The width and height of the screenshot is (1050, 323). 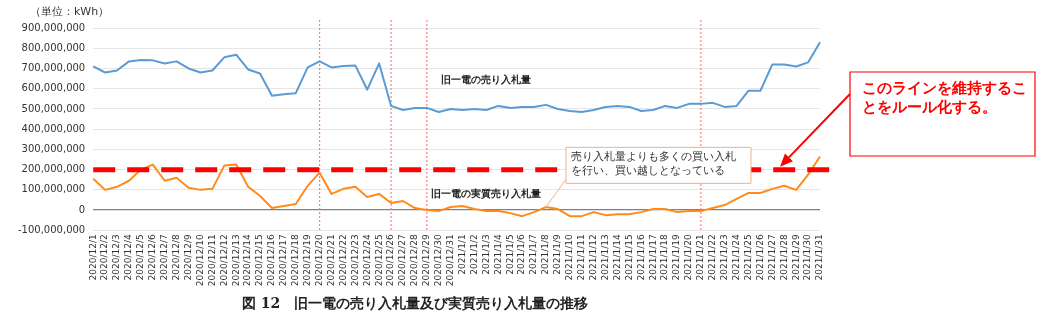 What do you see at coordinates (116, 257) in the screenshot?
I see `x-tick-label: 2020/12/3` at bounding box center [116, 257].